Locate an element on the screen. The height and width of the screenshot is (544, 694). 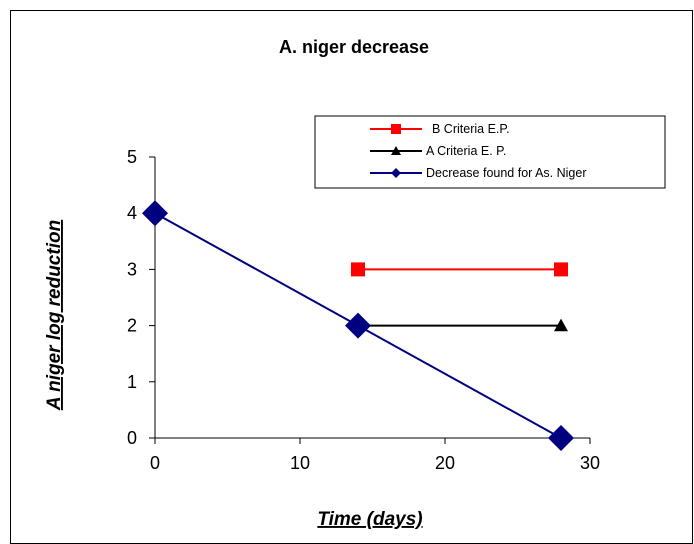
x-tick-label: 20 is located at coordinates (445, 463).